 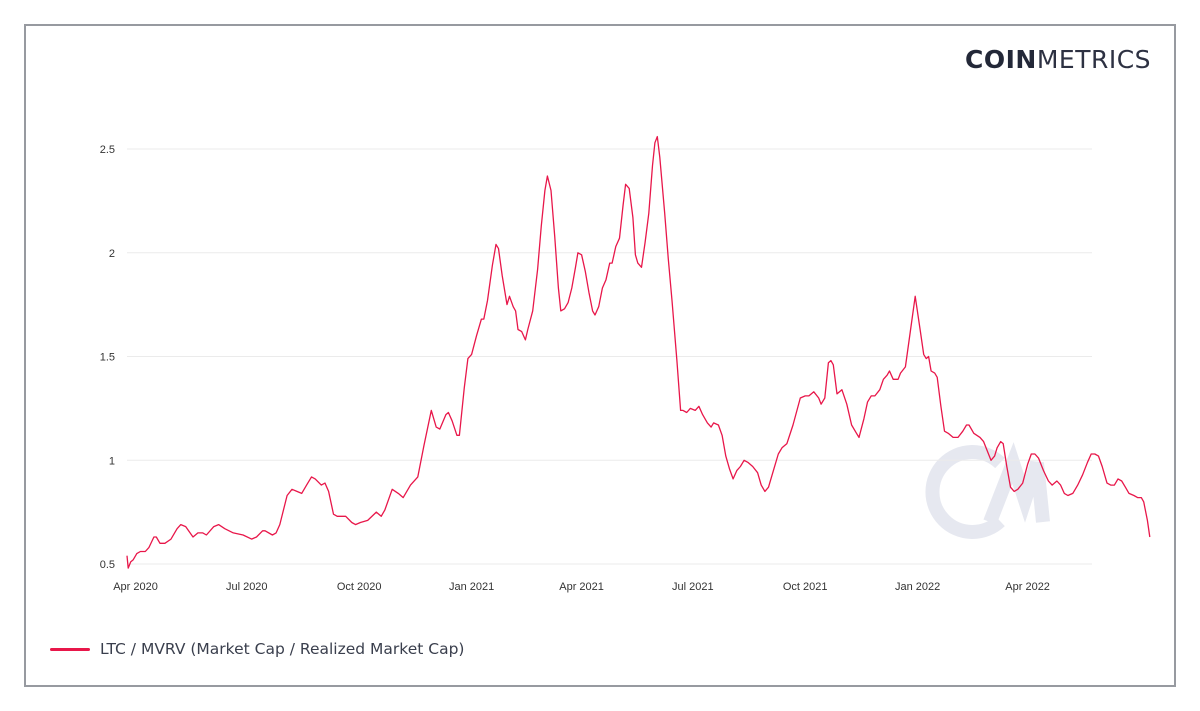 I want to click on svg-text: Jul 2020, so click(x=247, y=587).